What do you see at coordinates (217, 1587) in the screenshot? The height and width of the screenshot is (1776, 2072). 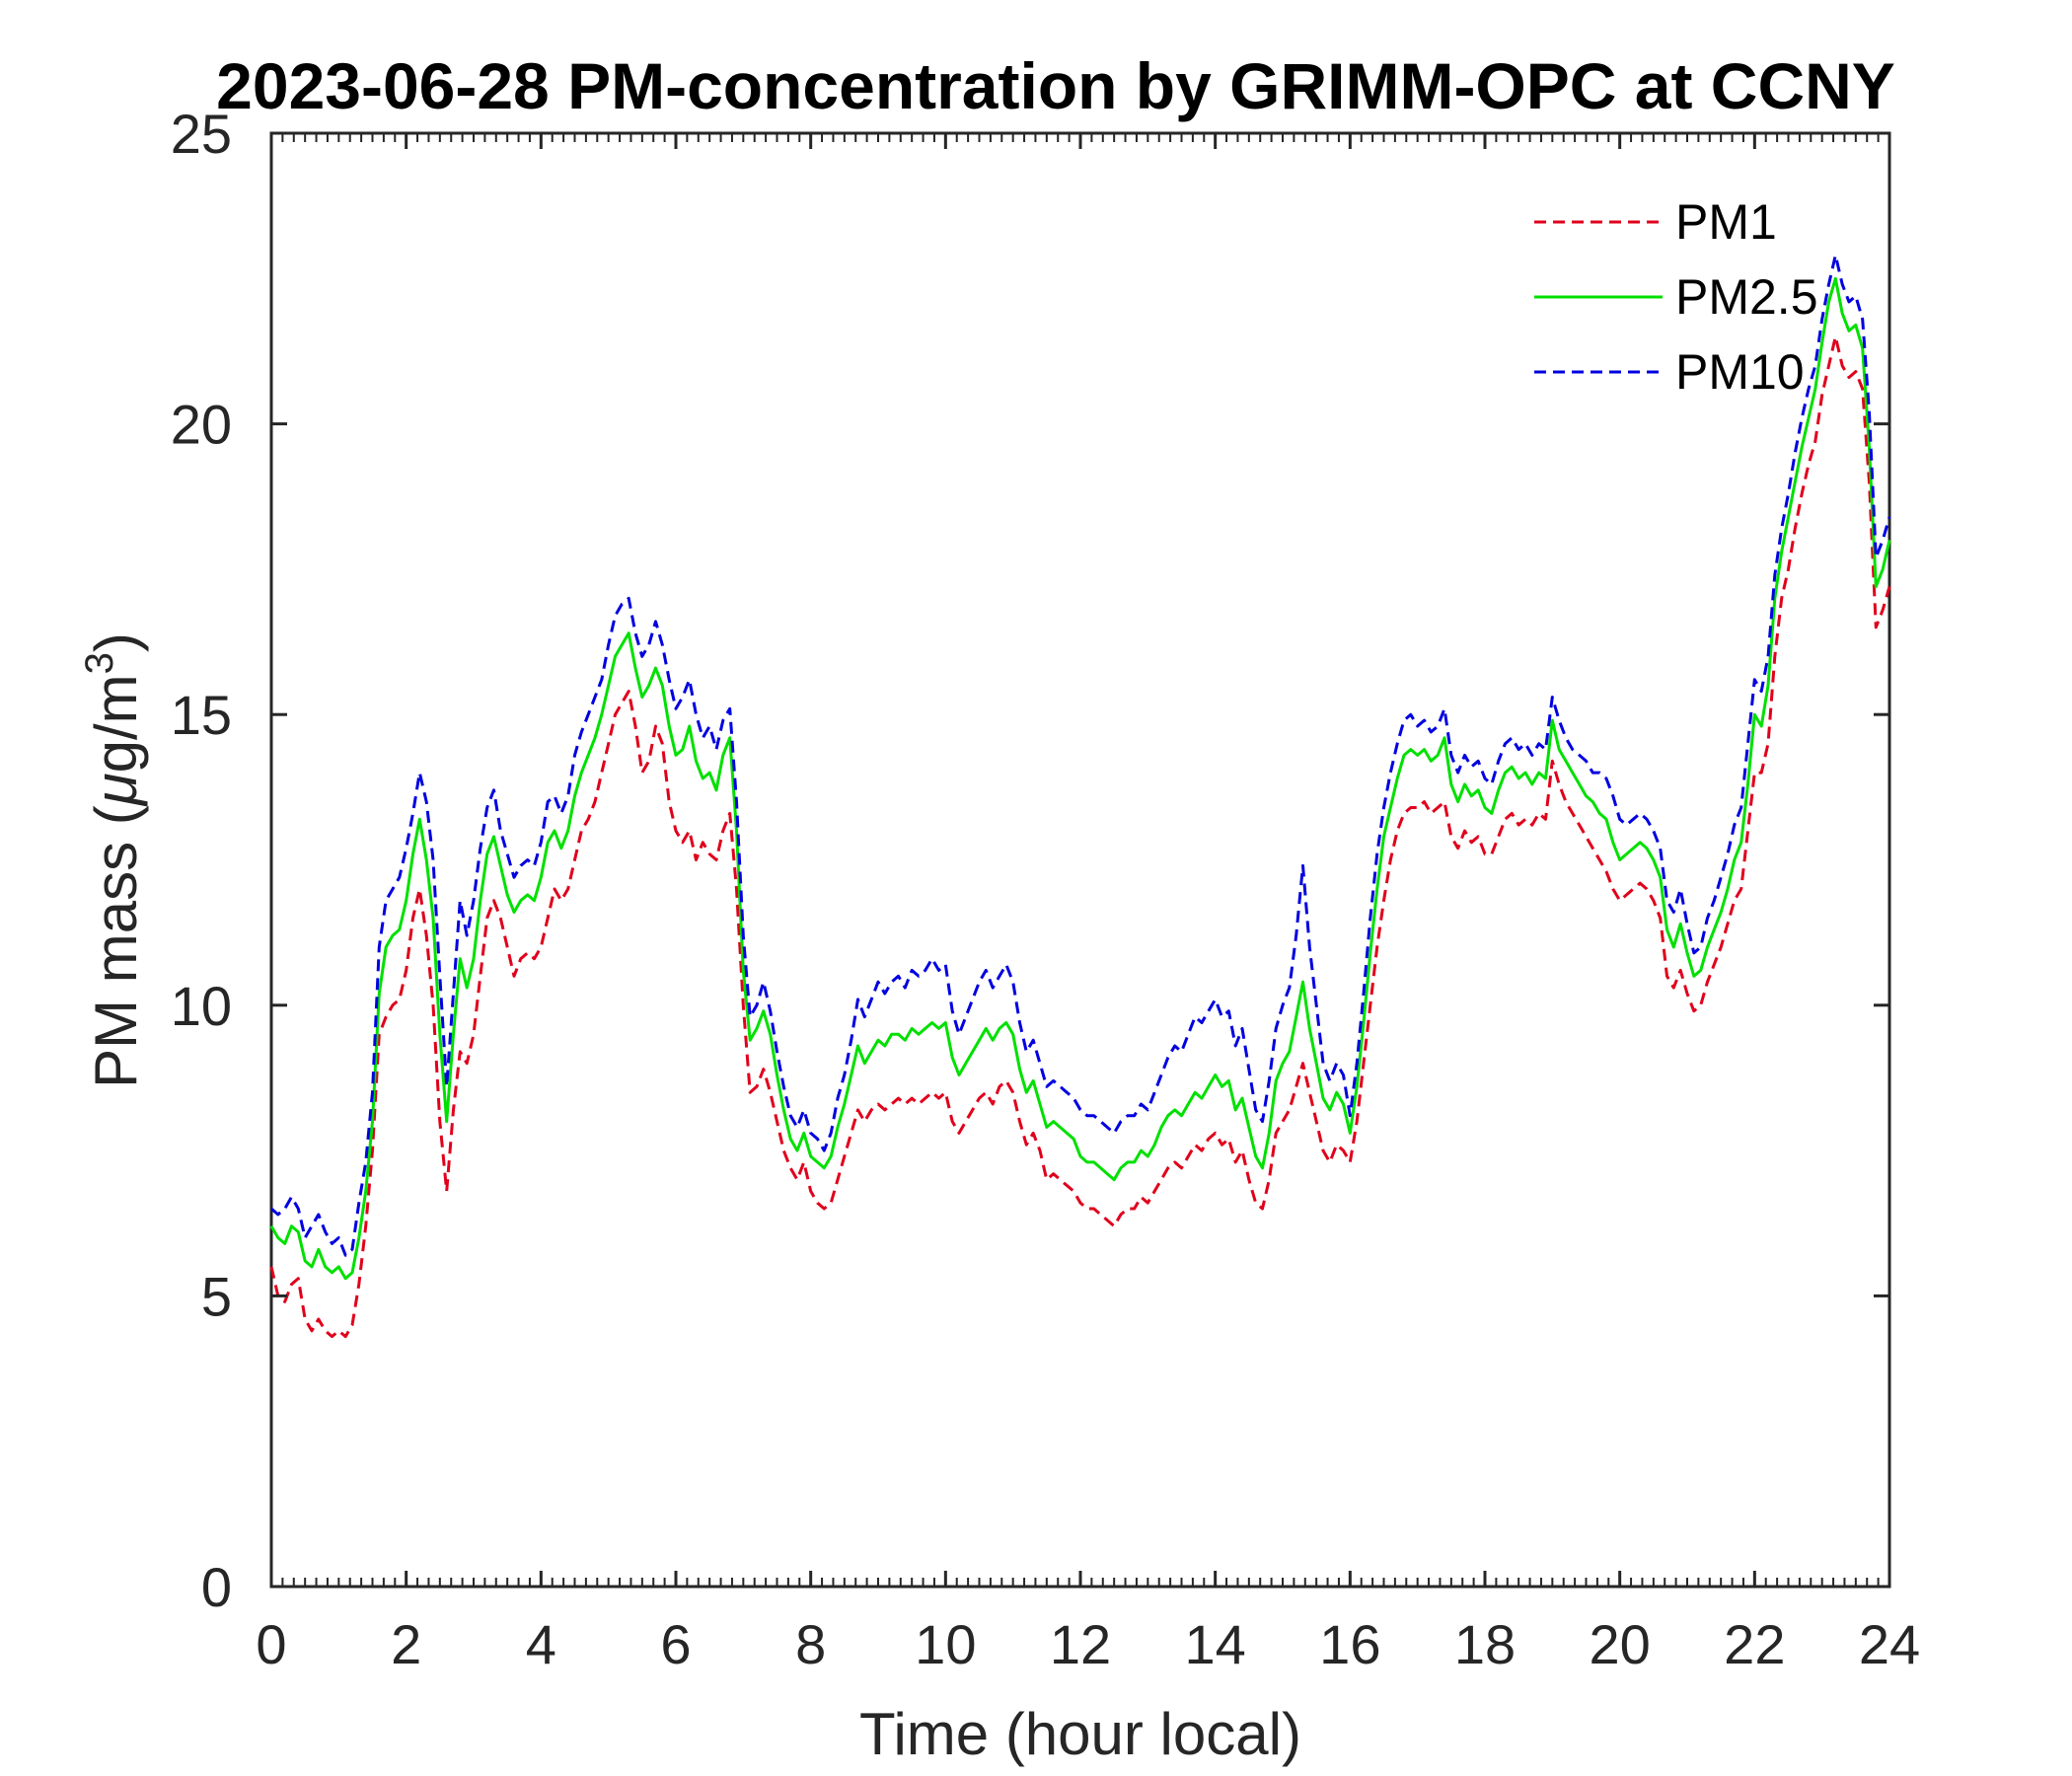 I see `y-tick-label: 0` at bounding box center [217, 1587].